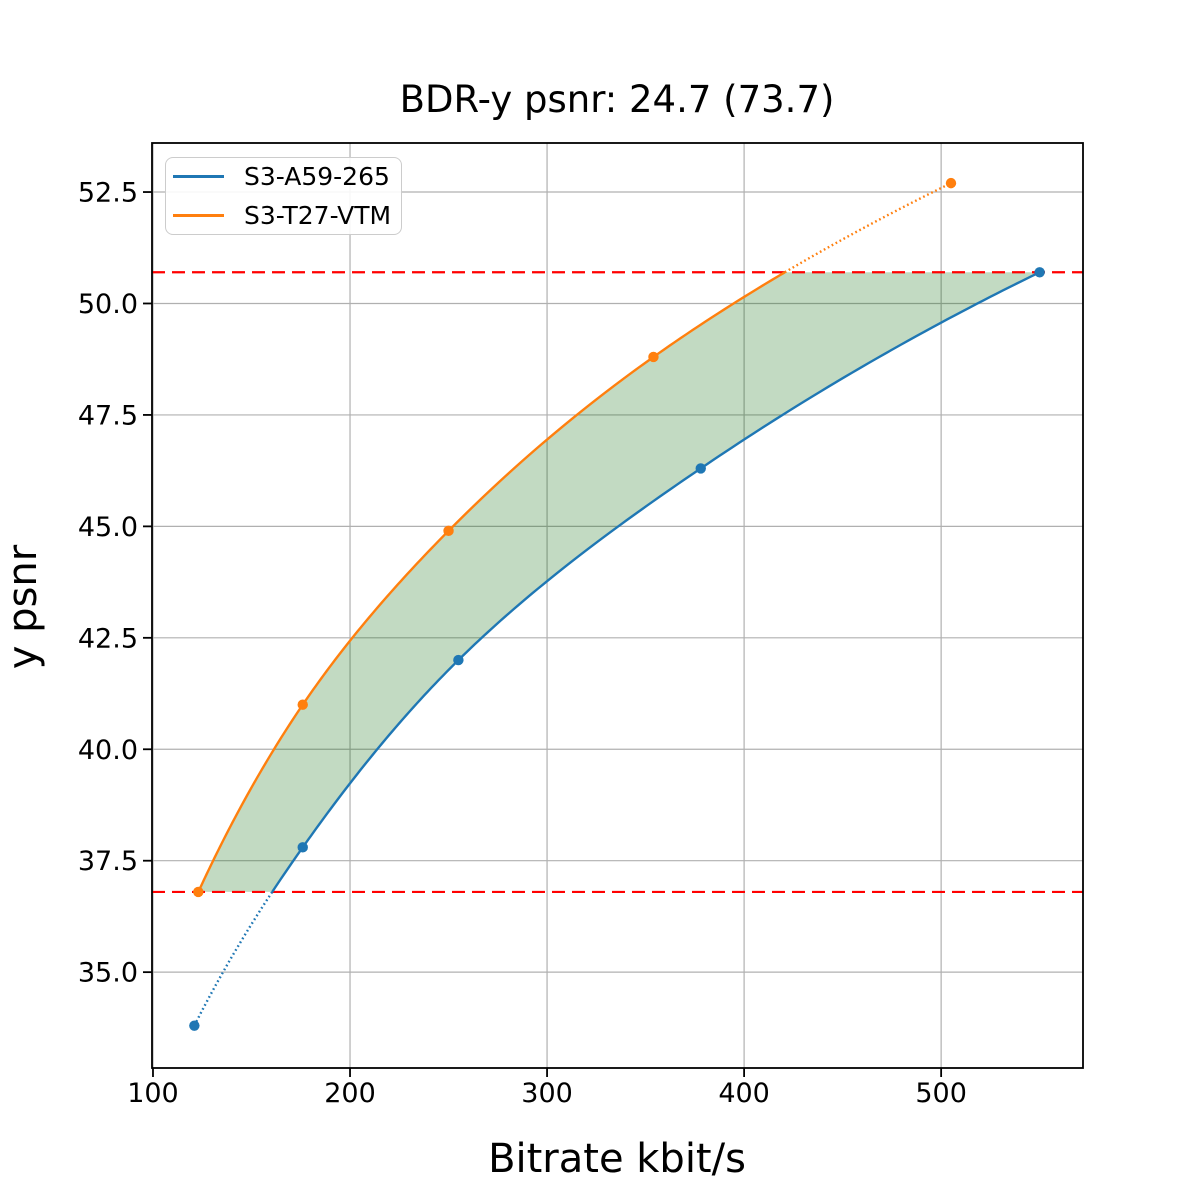 This screenshot has height=1200, width=1200. Describe the element at coordinates (23, 606) in the screenshot. I see `y-axis-label: y psnr` at that location.